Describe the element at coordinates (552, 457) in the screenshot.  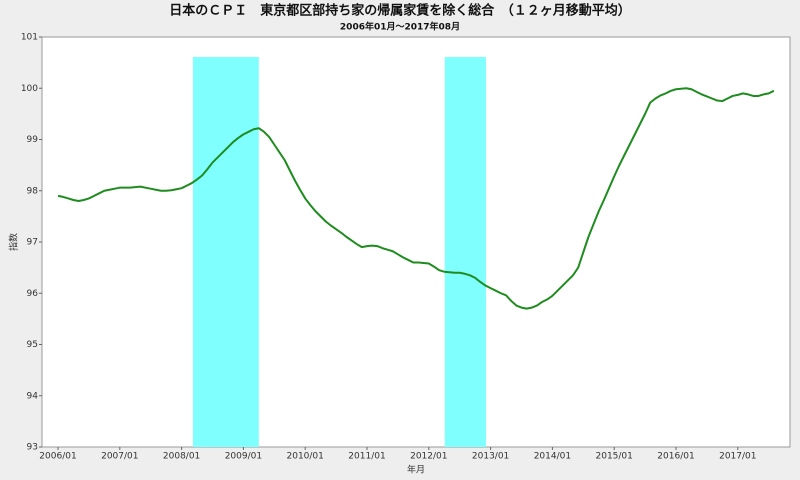
I see `x-tick-label: 2014/01` at that location.